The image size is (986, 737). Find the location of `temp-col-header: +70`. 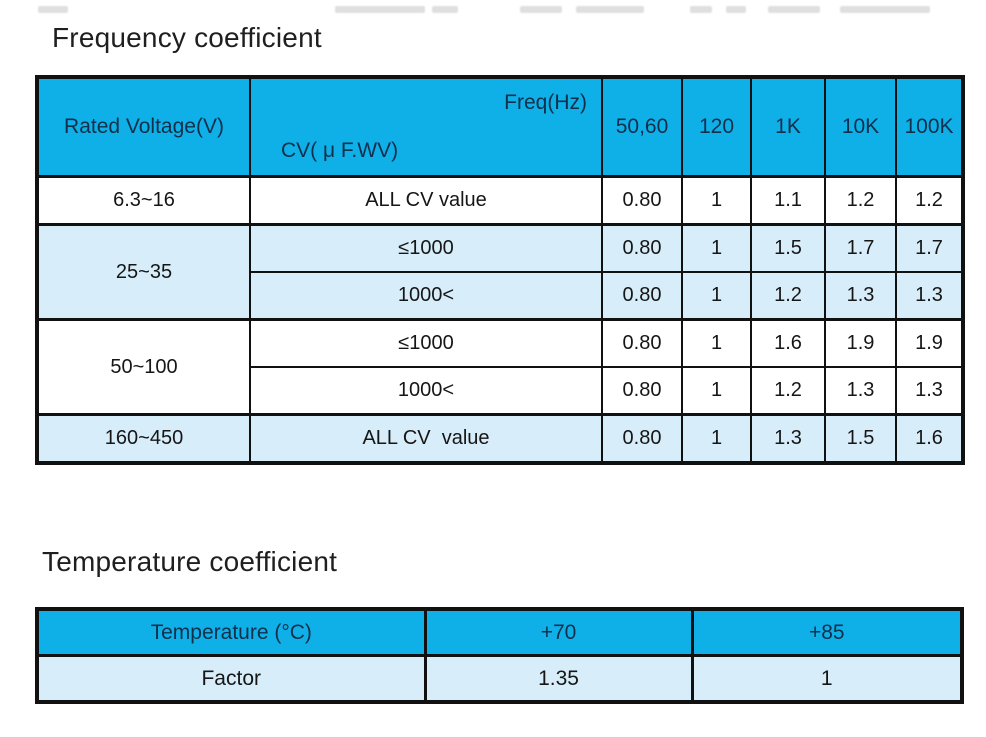

temp-col-header: +70 is located at coordinates (558, 632).